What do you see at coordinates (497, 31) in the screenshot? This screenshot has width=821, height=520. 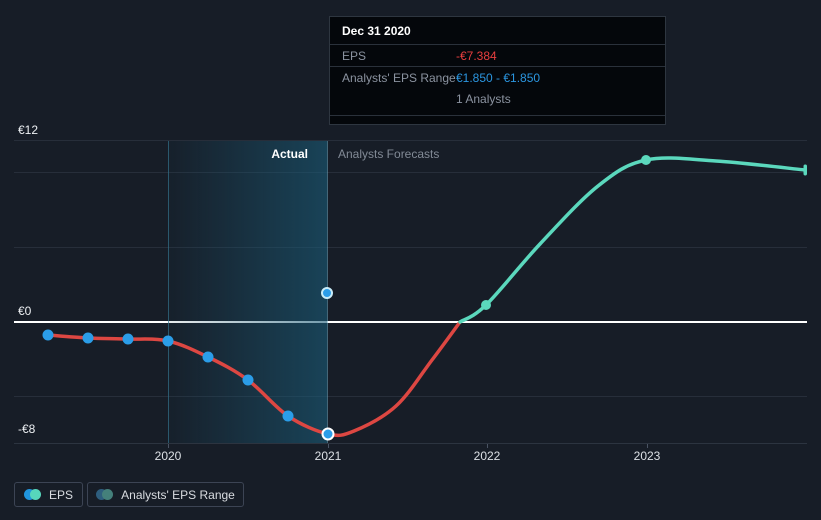 I see `tooltip-date: Dec 31 2020` at bounding box center [497, 31].